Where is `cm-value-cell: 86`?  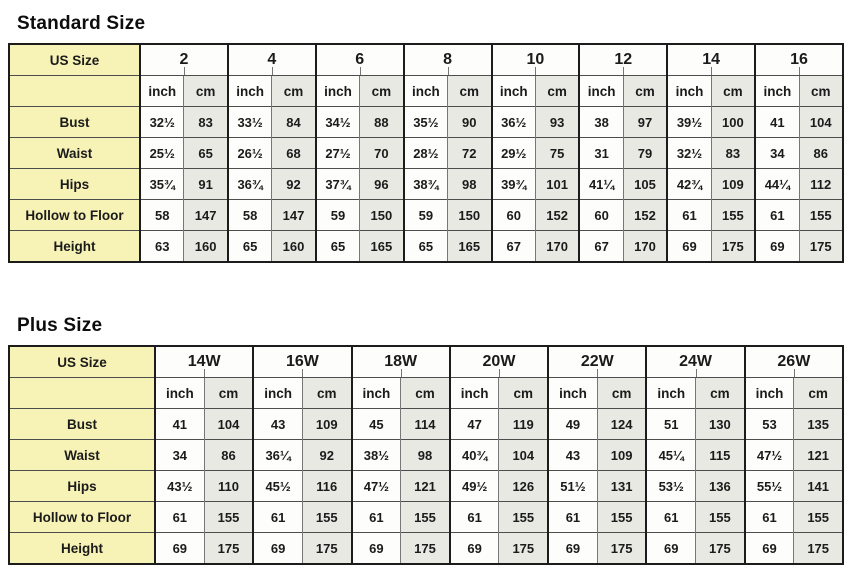 cm-value-cell: 86 is located at coordinates (820, 153).